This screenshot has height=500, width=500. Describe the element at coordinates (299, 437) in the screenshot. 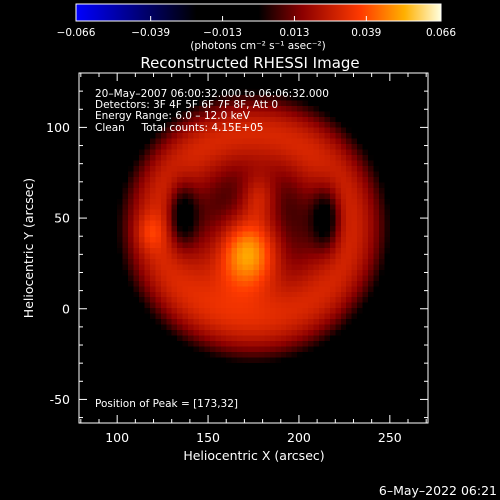

I see `x-tick-label: 200` at that location.